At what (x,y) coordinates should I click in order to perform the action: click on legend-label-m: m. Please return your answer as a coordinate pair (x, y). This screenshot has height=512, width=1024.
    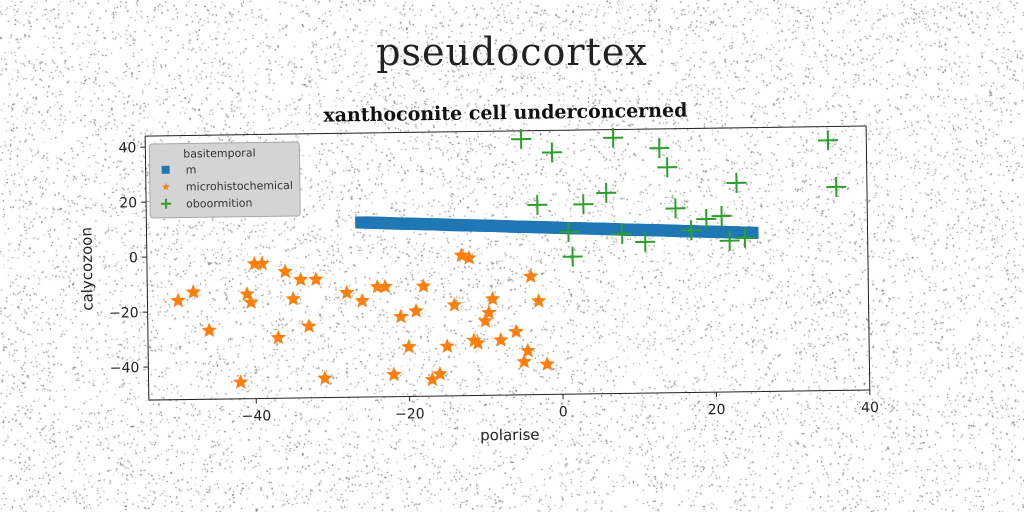
    Looking at the image, I should click on (191, 169).